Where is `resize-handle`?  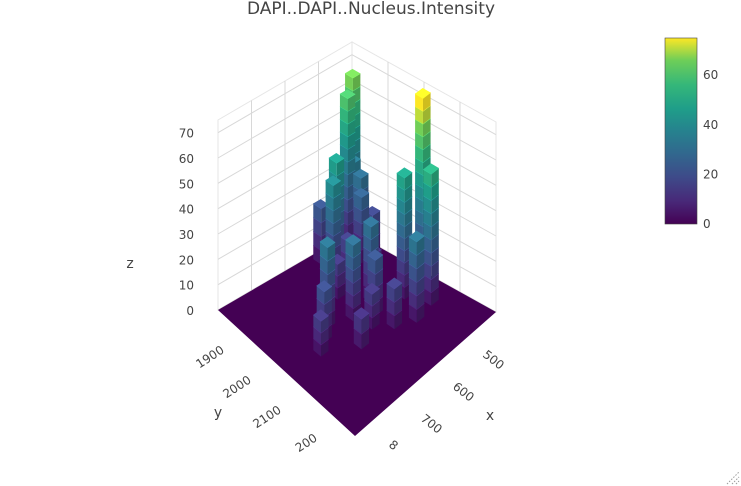 resize-handle is located at coordinates (733, 478).